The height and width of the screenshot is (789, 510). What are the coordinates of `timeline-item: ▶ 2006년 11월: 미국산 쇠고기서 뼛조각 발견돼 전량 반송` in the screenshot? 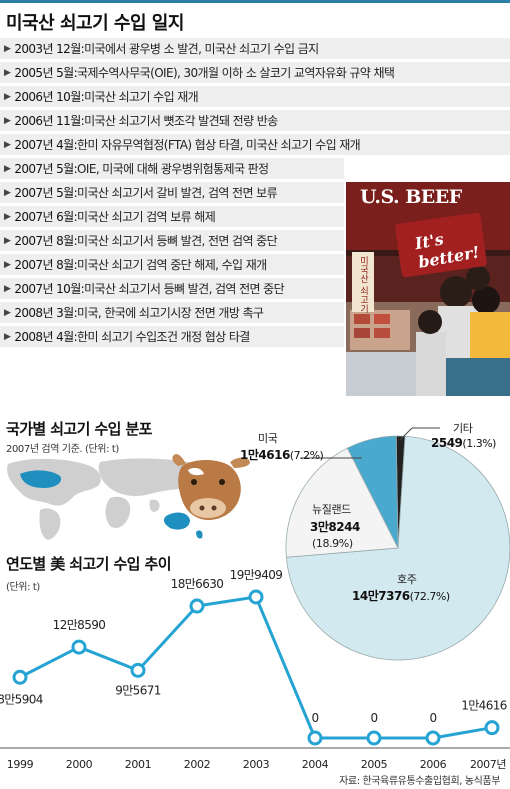 It's located at (255, 121).